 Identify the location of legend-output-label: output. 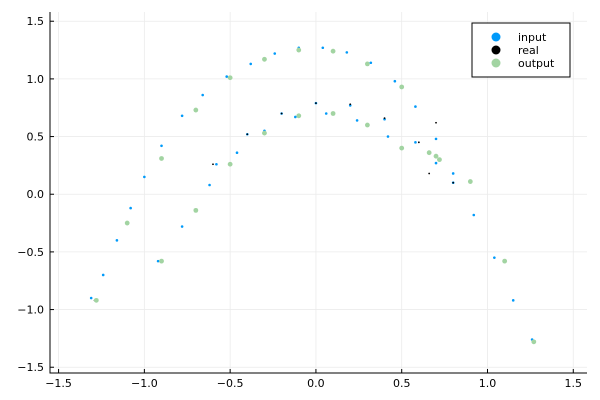
(536, 63).